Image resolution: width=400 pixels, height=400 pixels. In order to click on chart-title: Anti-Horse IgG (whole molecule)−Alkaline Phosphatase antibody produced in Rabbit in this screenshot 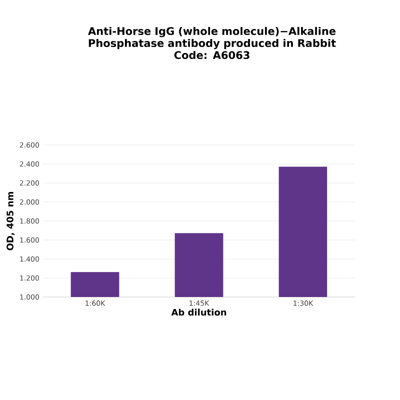, I will do `click(212, 38)`.